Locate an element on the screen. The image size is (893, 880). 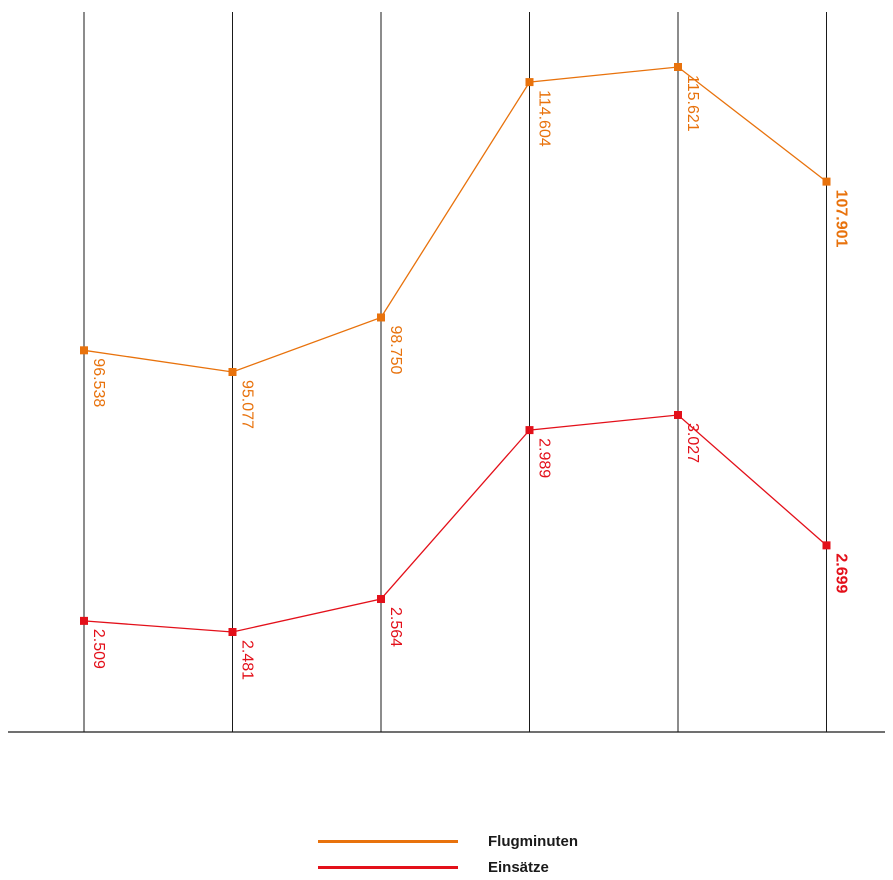
data-label: 95.077 is located at coordinates (247, 404).